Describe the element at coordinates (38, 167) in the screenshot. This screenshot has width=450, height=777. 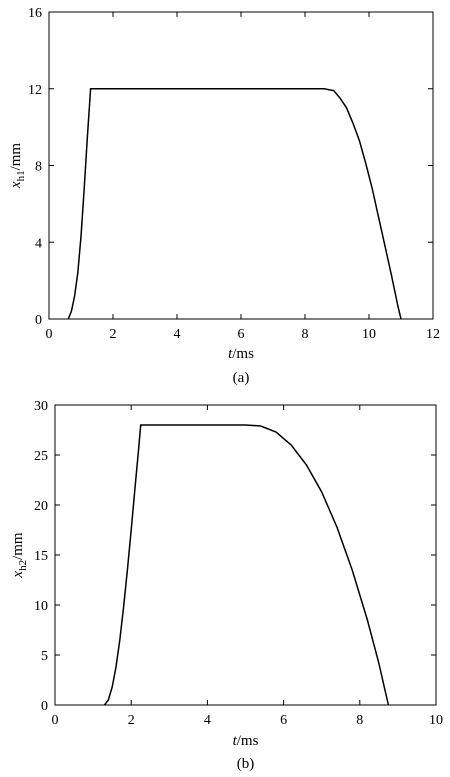
I see `y-tick-label: 8` at that location.